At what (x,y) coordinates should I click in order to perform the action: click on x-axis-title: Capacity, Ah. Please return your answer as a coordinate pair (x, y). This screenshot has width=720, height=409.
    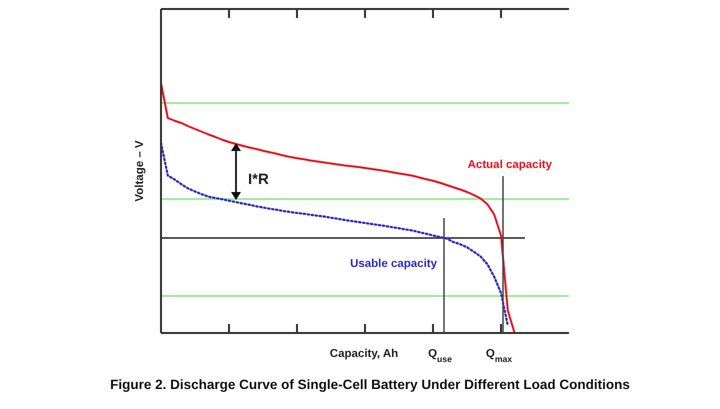
    Looking at the image, I should click on (364, 354).